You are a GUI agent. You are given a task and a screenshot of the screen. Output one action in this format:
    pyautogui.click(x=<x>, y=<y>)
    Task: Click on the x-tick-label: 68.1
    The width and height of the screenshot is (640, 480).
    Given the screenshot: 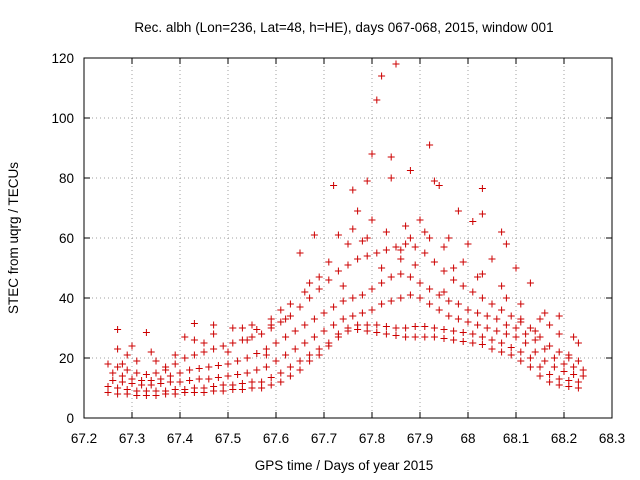 What is the action you would take?
    pyautogui.click(x=516, y=438)
    